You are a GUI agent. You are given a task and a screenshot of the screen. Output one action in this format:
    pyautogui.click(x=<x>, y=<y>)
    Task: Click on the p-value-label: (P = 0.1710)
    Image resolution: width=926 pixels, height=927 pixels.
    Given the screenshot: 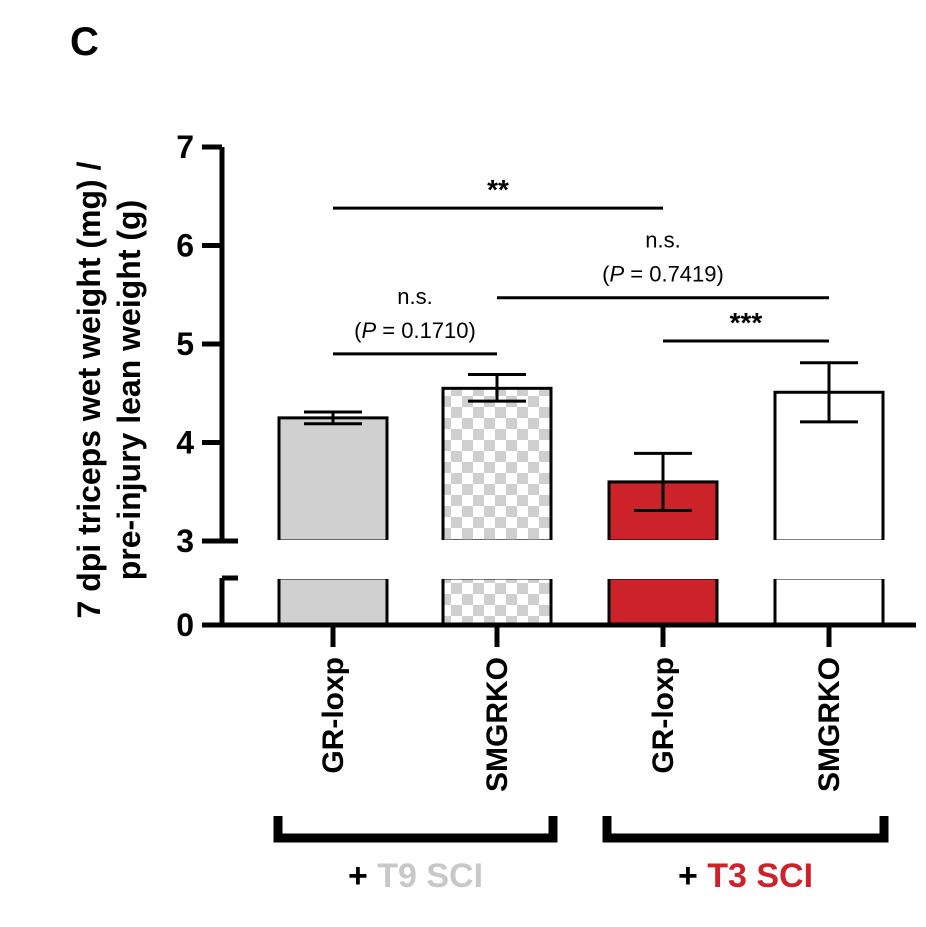 What is the action you would take?
    pyautogui.click(x=415, y=330)
    